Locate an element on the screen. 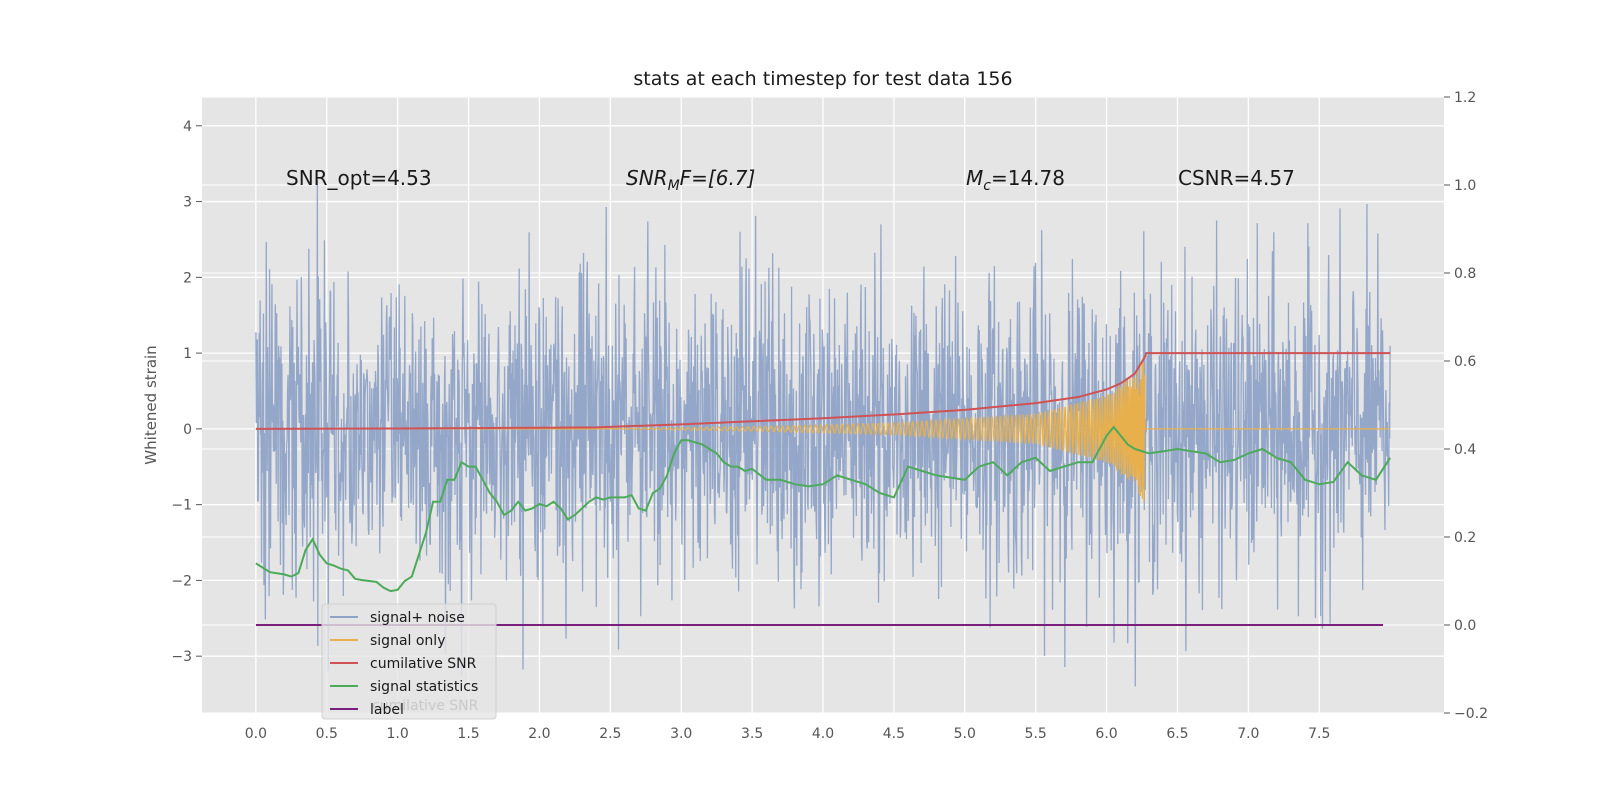 This screenshot has height=800, width=1600. y-axis-label: Whitened strain is located at coordinates (151, 404).